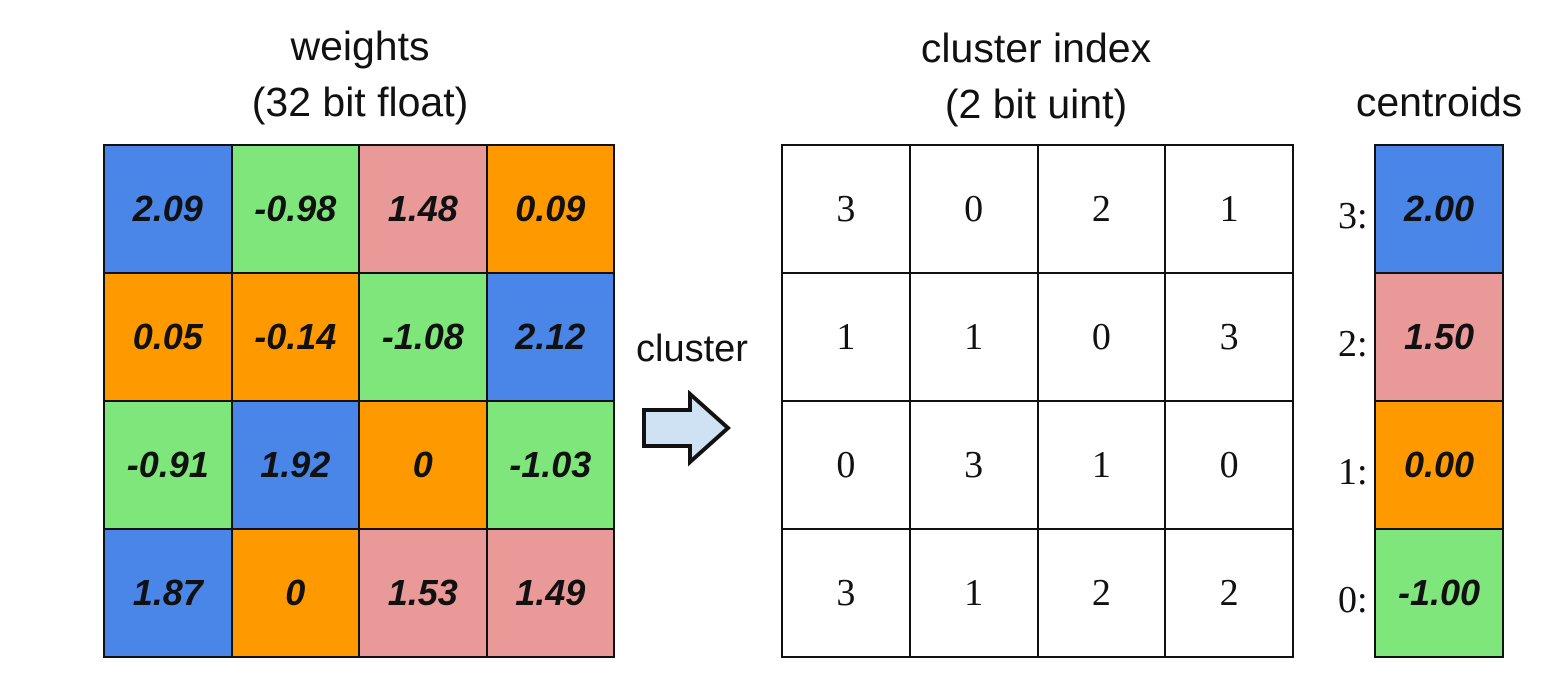 The height and width of the screenshot is (684, 1565). What do you see at coordinates (360, 102) in the screenshot?
I see `weights-title-line2: (32 bit float)` at bounding box center [360, 102].